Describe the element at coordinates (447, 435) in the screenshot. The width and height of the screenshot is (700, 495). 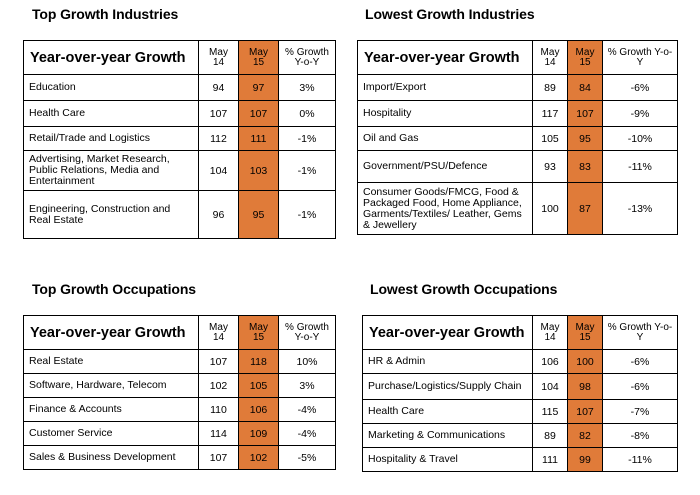
I see `row-name: Marketing & Communications` at that location.